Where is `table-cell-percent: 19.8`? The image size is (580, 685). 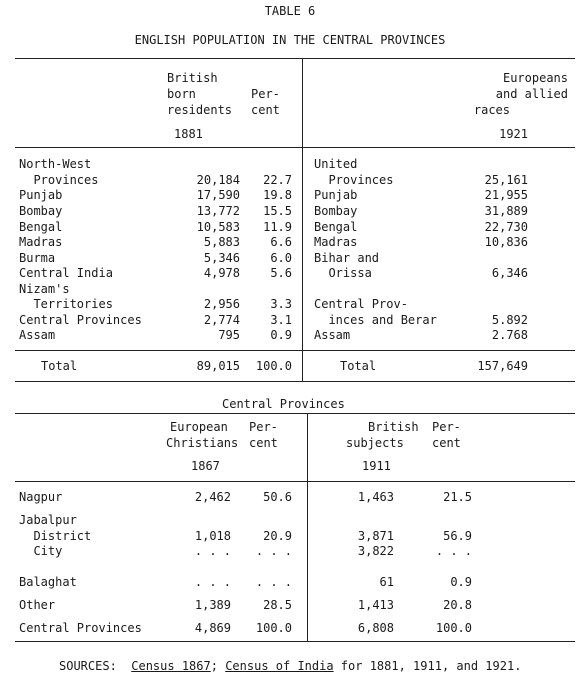 table-cell-percent: 19.8 is located at coordinates (277, 195).